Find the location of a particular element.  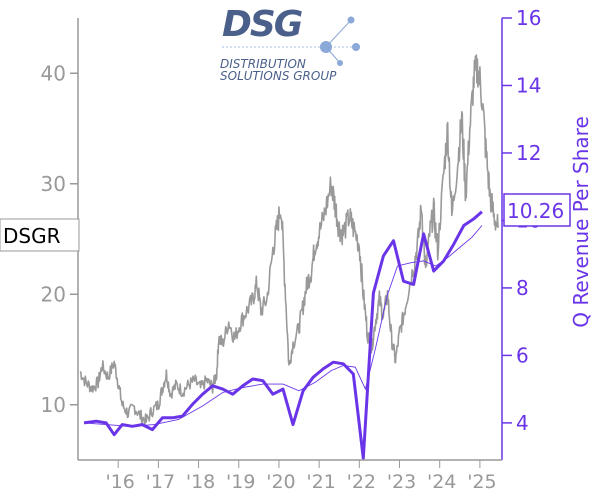

ticker-box-frame is located at coordinates (40, 235).